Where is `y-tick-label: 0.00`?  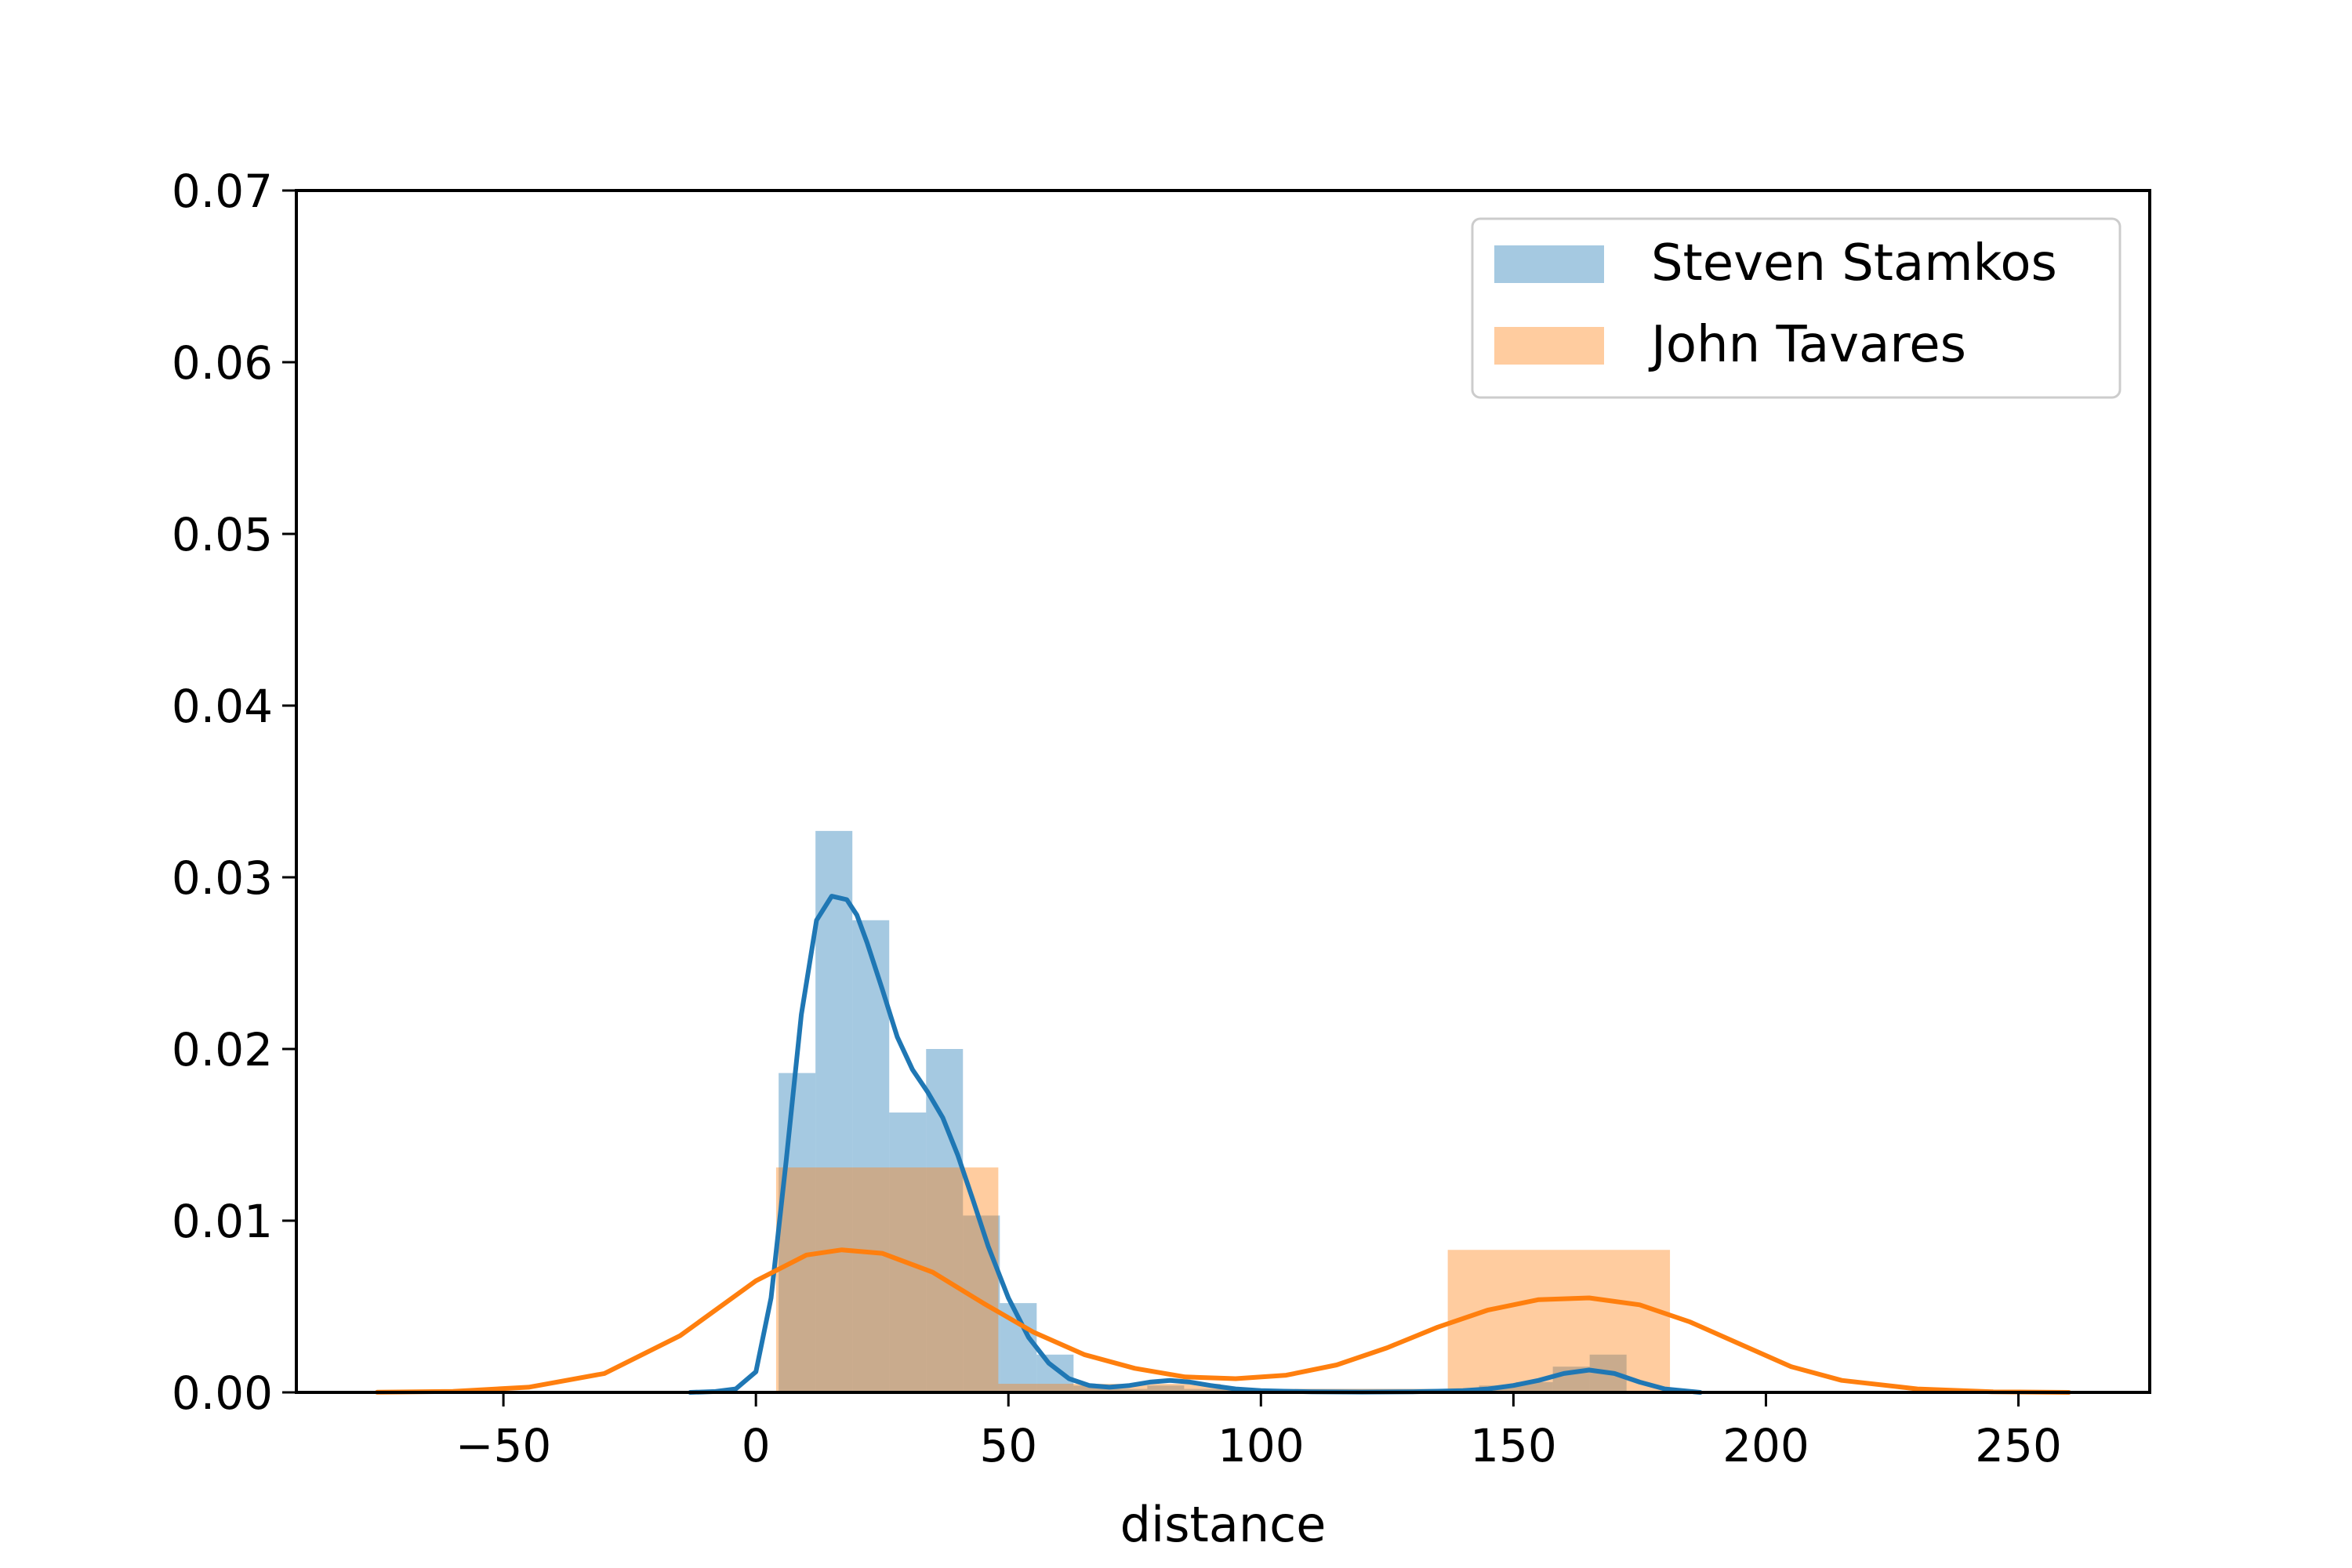
y-tick-label: 0.00 is located at coordinates (222, 1393).